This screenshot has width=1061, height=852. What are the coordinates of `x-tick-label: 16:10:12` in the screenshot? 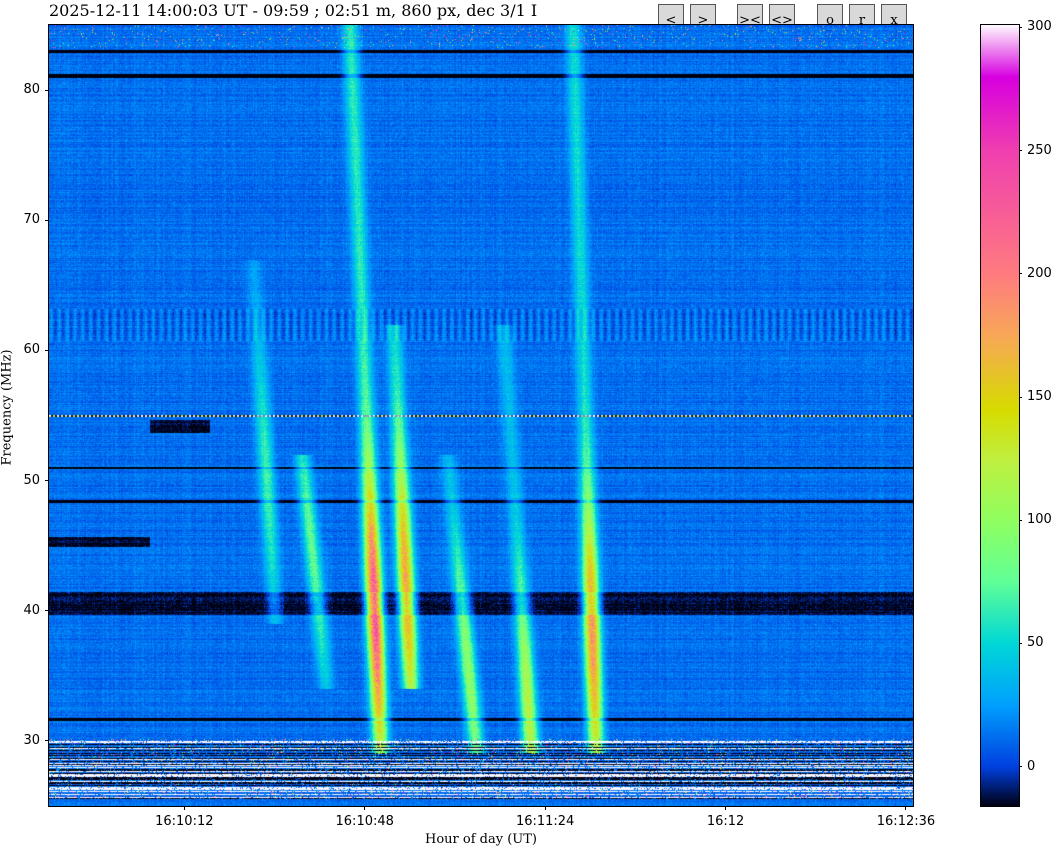 It's located at (184, 821).